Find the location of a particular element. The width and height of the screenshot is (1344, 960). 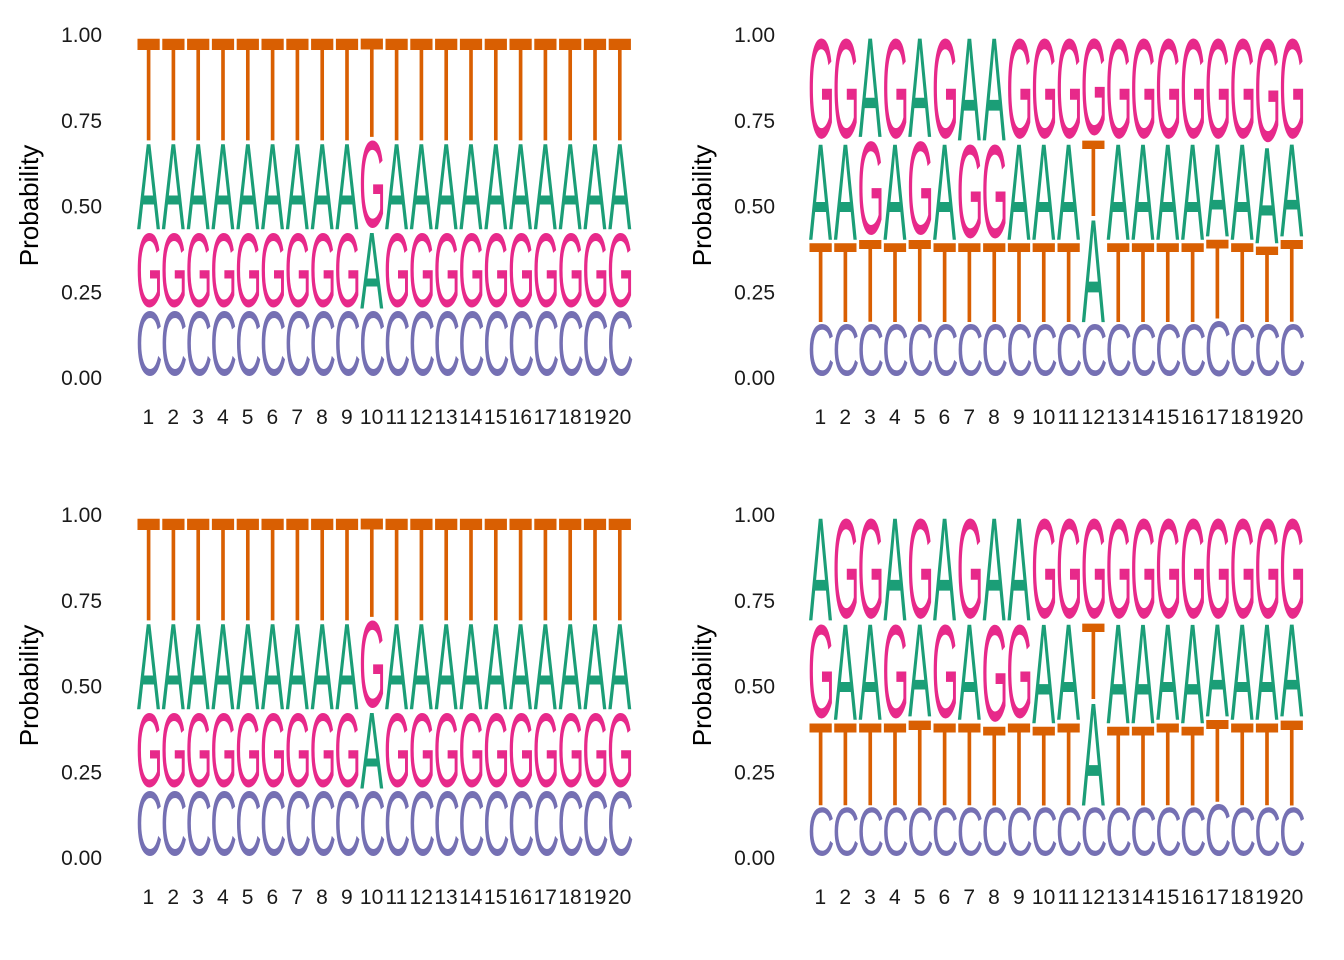

y-tick-label: 0.00 is located at coordinates (754, 378).